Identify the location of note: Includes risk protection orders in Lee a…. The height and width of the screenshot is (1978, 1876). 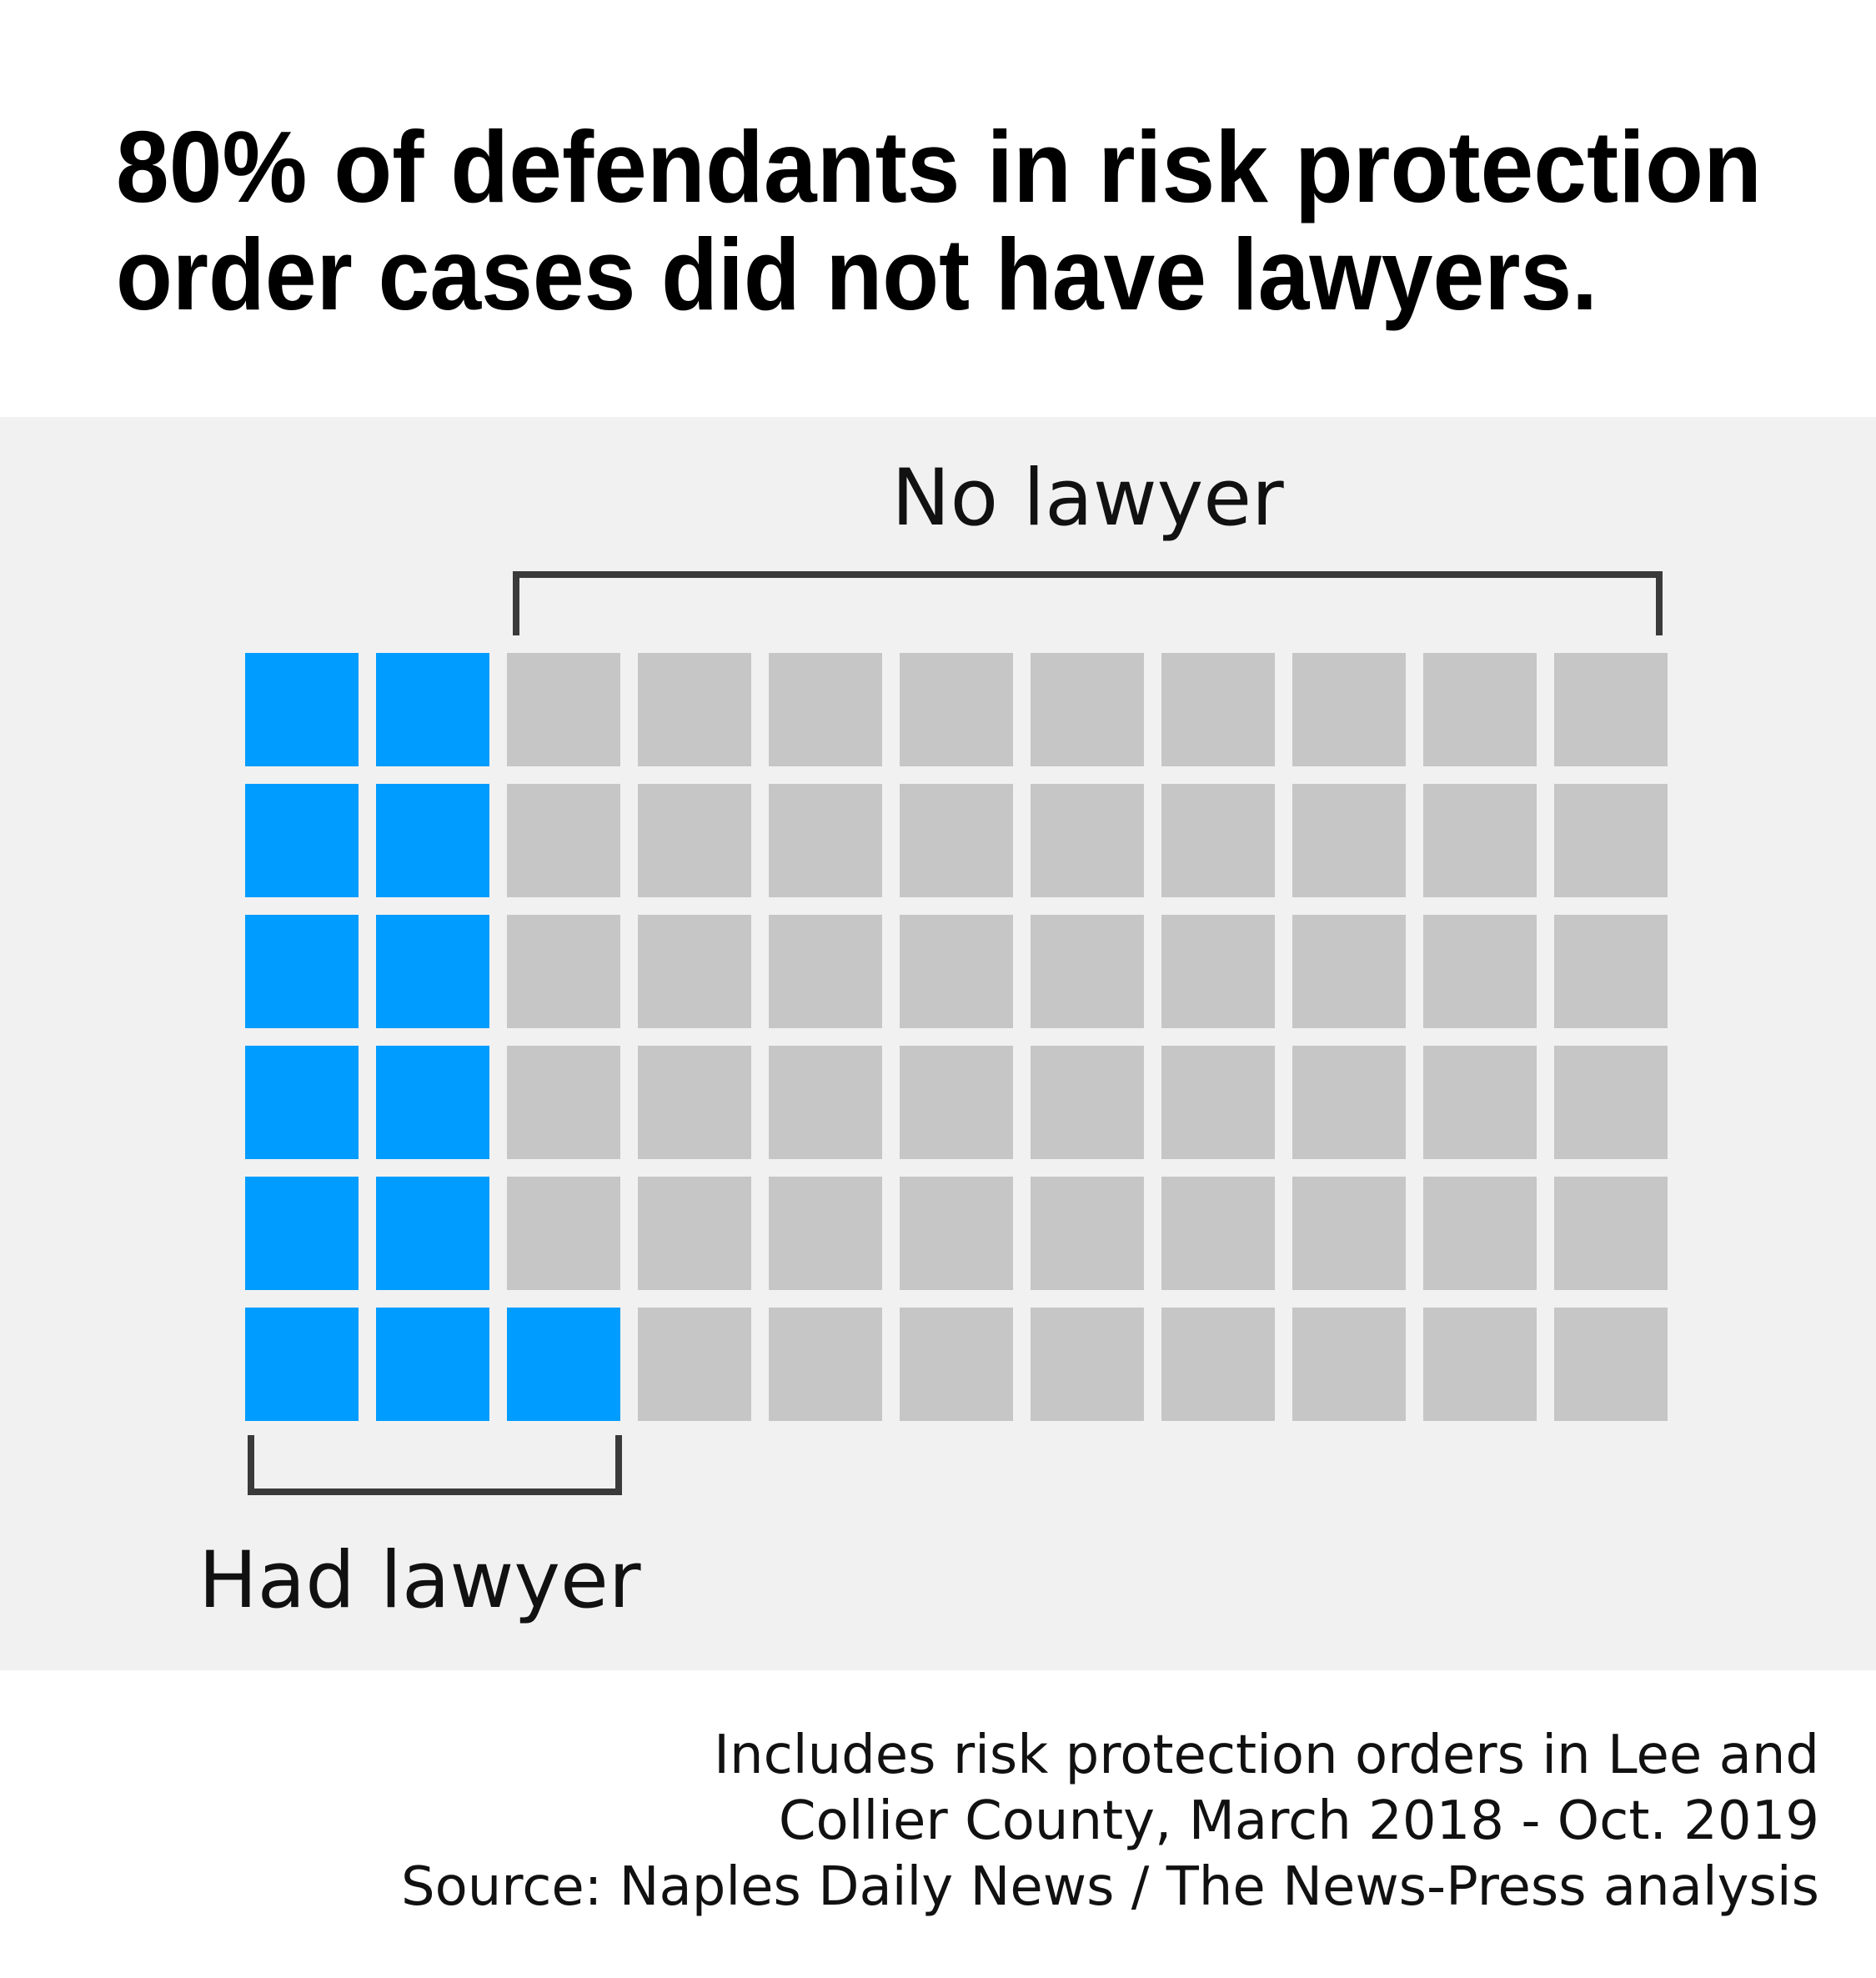
(1266, 1755).